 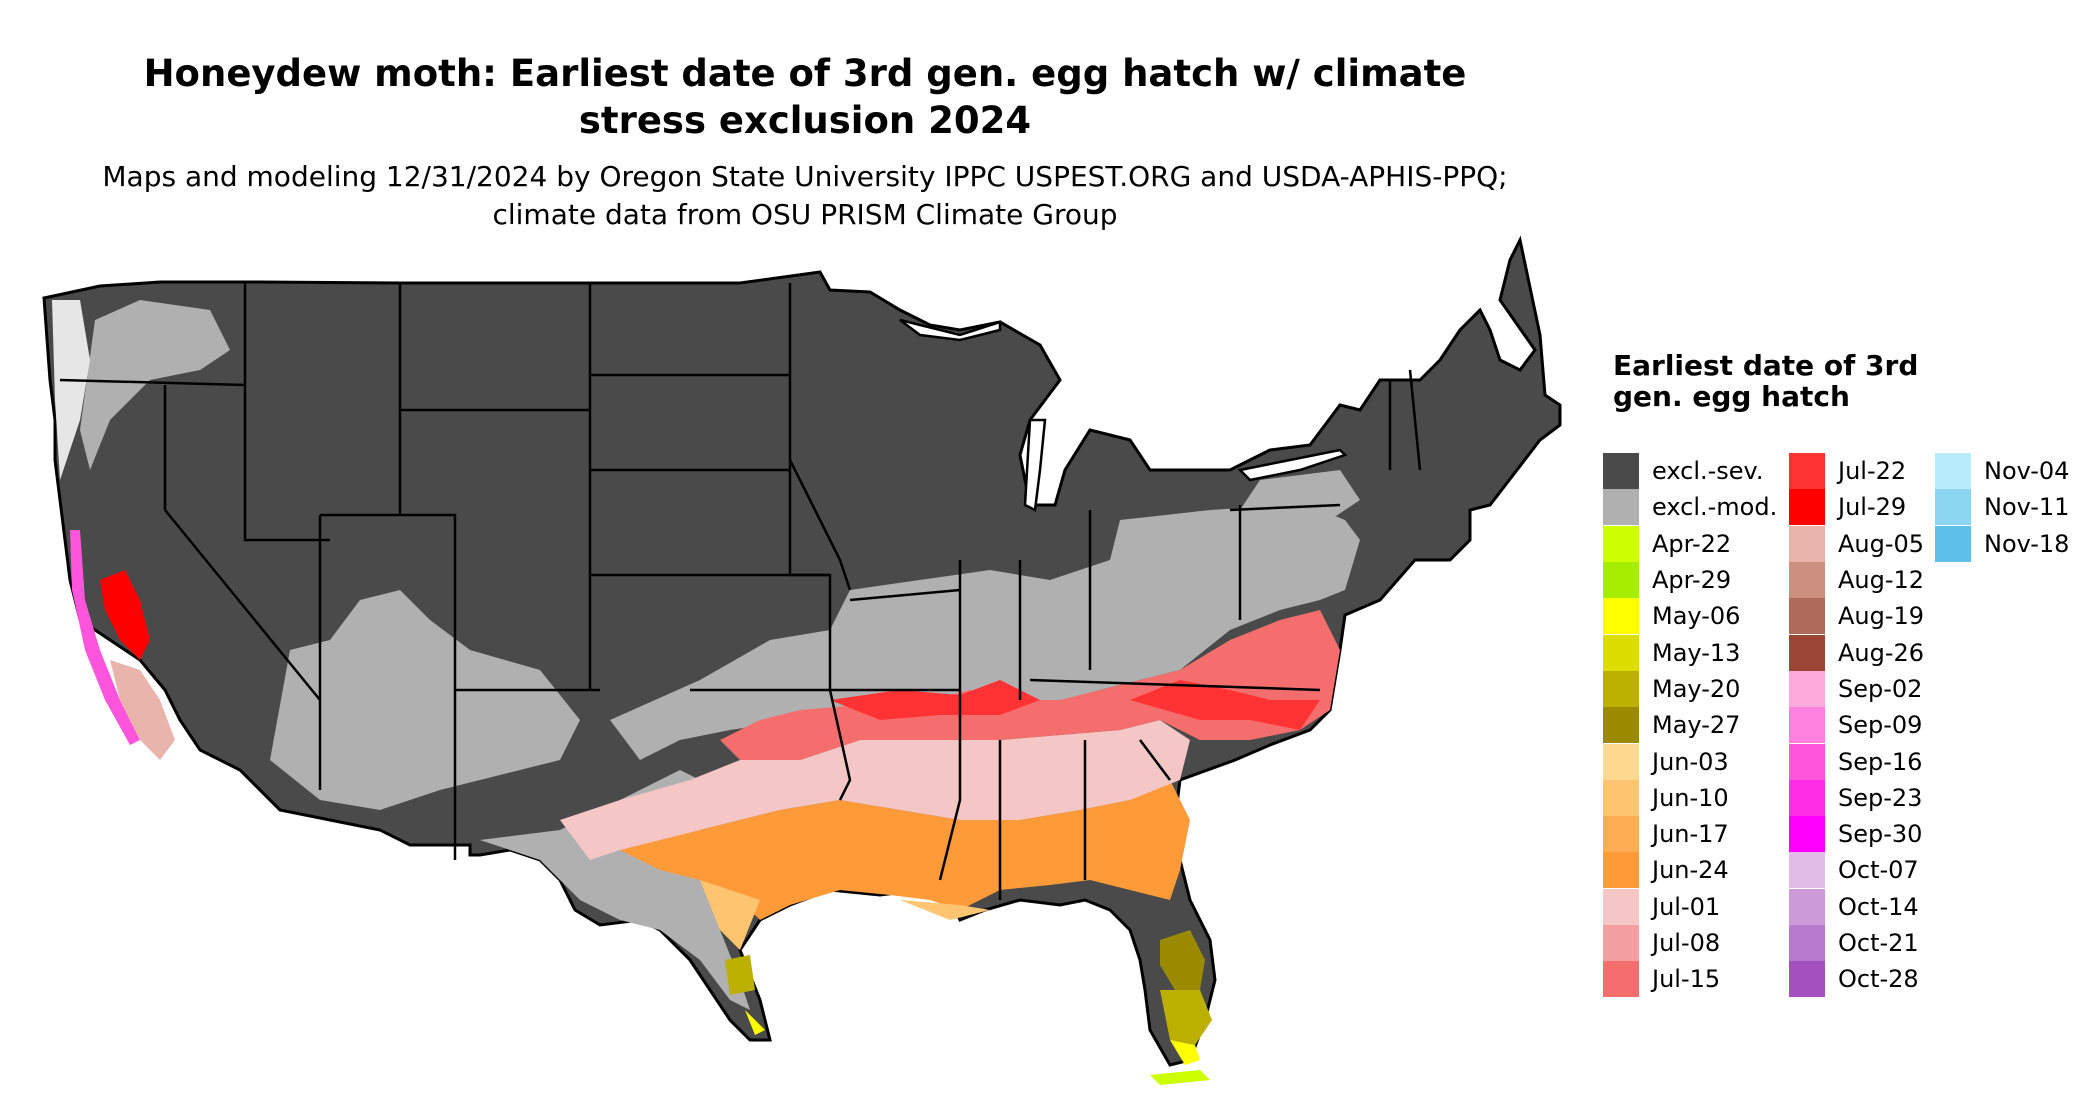 I want to click on legend-item: Oct-21, so click(x=1856, y=943).